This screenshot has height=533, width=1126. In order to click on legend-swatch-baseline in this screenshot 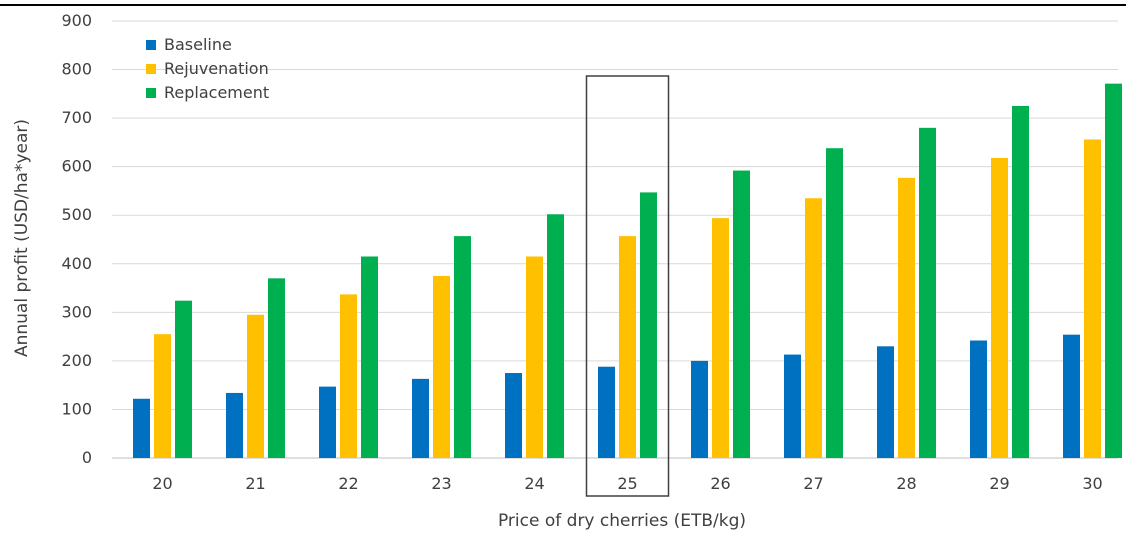, I will do `click(151, 45)`.